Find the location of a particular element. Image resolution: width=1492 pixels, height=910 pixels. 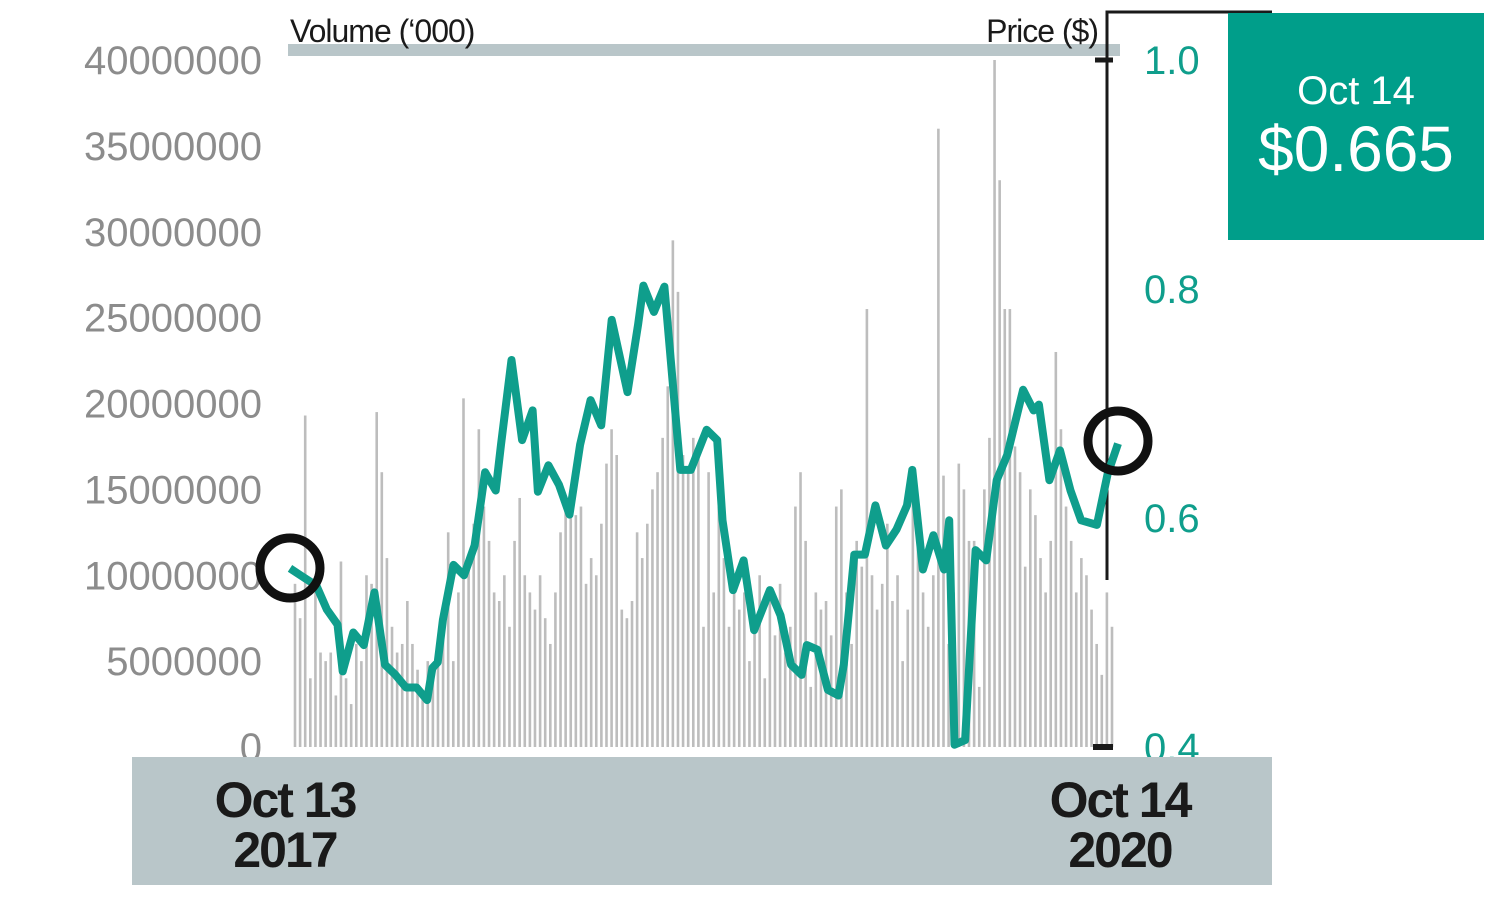

top-band is located at coordinates (704, 50).